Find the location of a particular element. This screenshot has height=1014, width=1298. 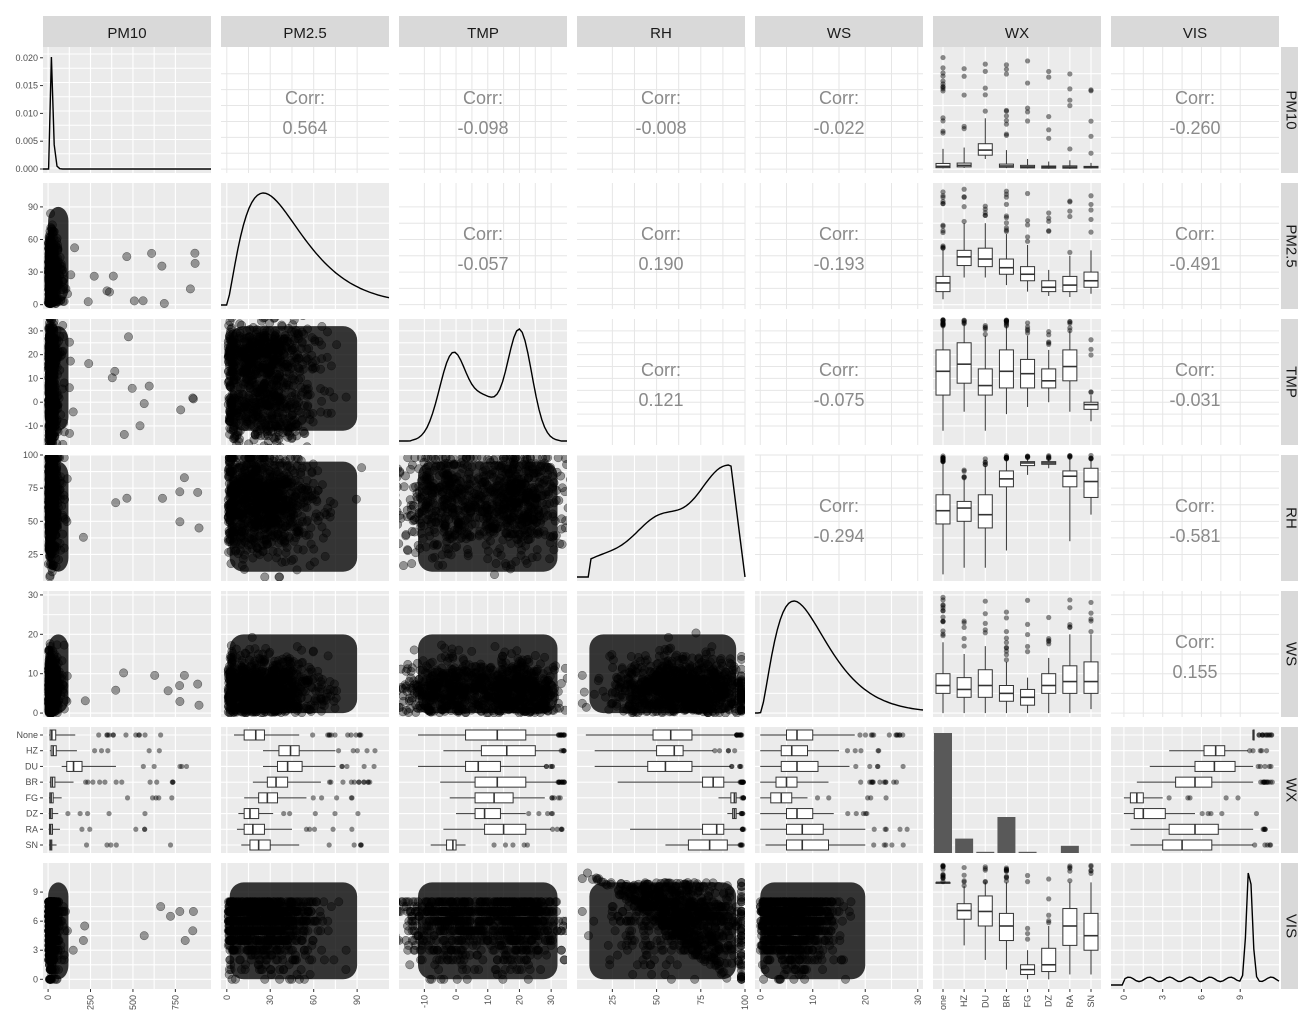

strip-top-wx is located at coordinates (1017, 31).